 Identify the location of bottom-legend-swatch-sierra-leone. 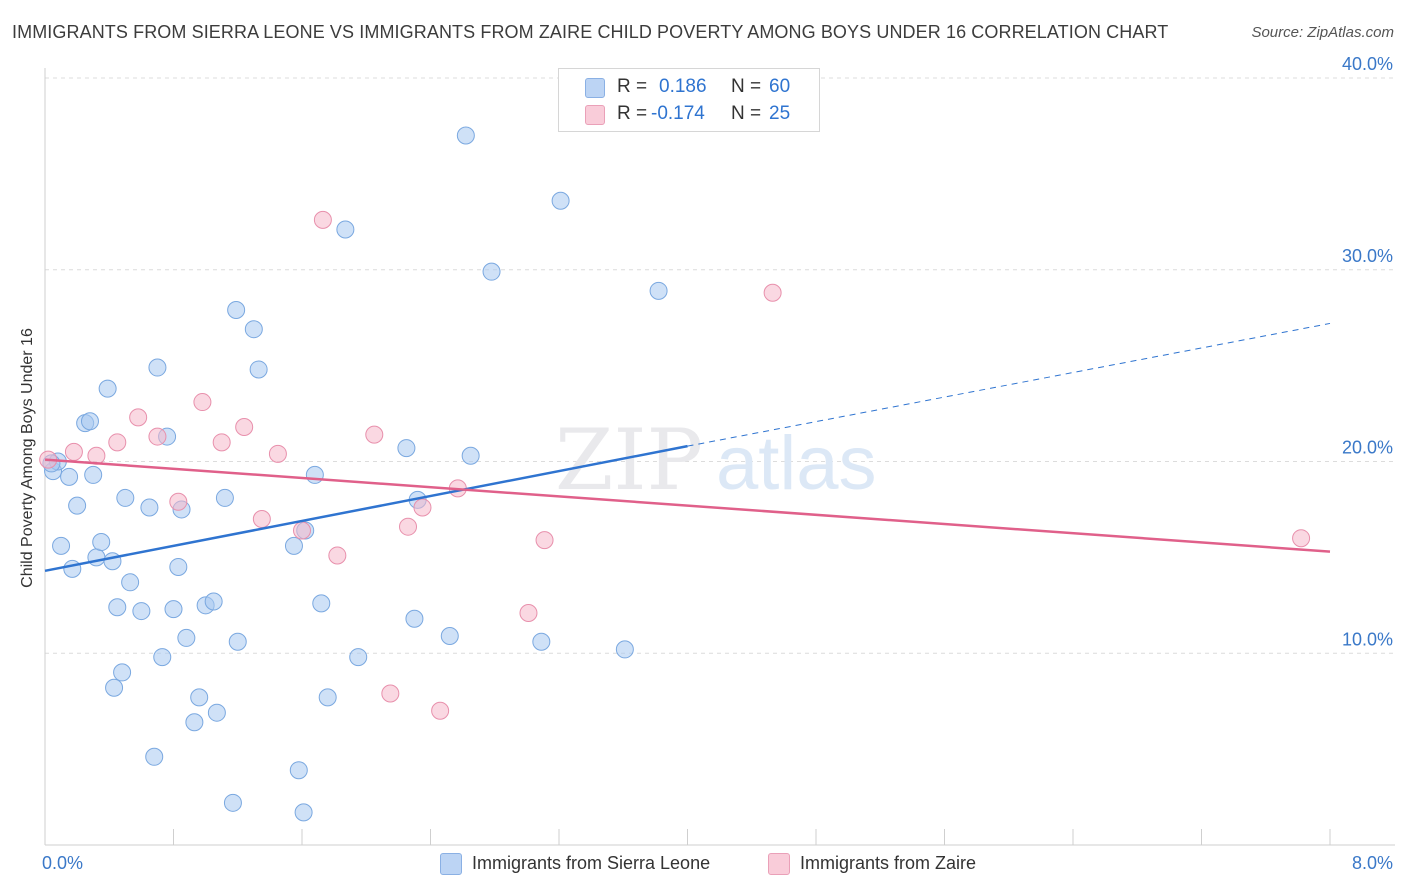
(451, 864).